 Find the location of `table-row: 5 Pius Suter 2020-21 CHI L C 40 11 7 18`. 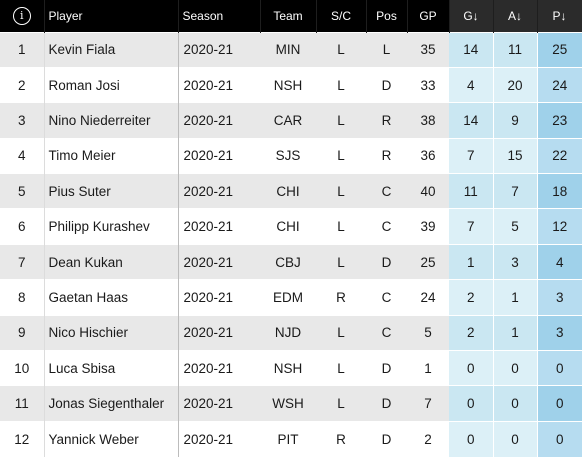

table-row: 5 Pius Suter 2020-21 CHI L C 40 11 7 18 is located at coordinates (291, 191).